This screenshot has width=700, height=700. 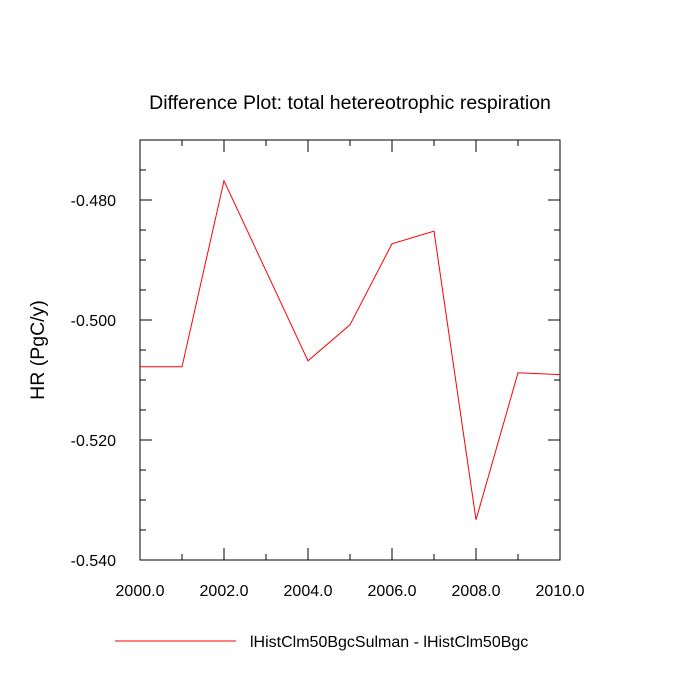 I want to click on x-tick-label: 2004.0, so click(x=308, y=591).